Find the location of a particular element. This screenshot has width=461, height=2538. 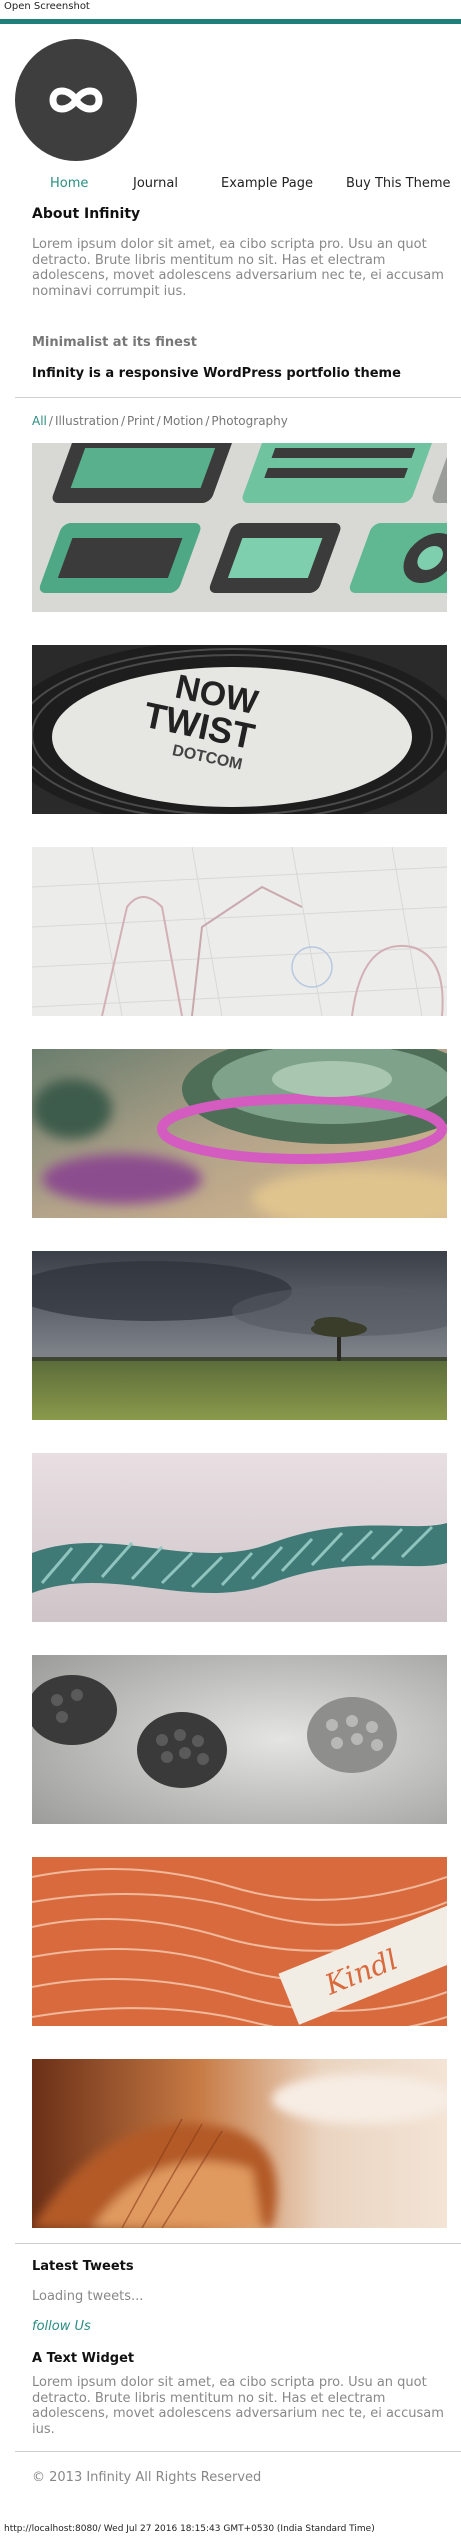

portfolio-item-2: NOW TWIST DOTCOM is located at coordinates (239, 729).